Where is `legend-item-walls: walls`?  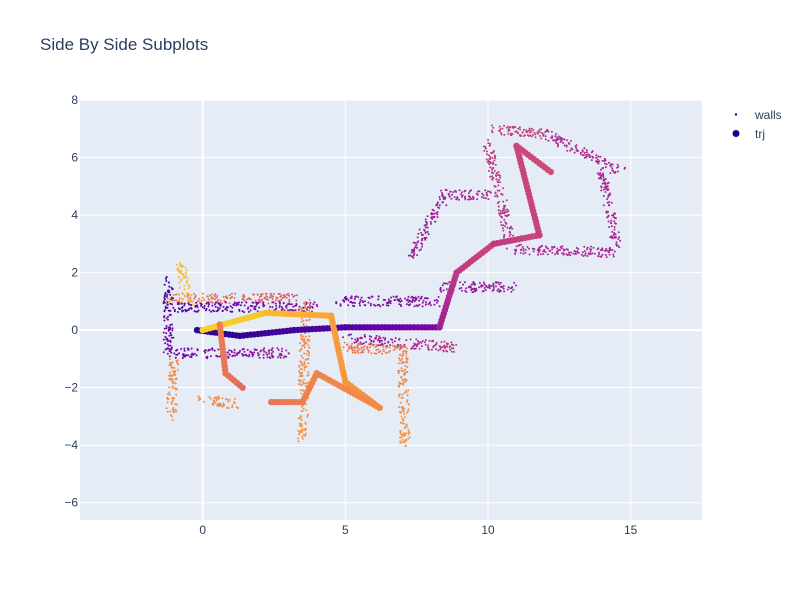 legend-item-walls: walls is located at coordinates (758, 115).